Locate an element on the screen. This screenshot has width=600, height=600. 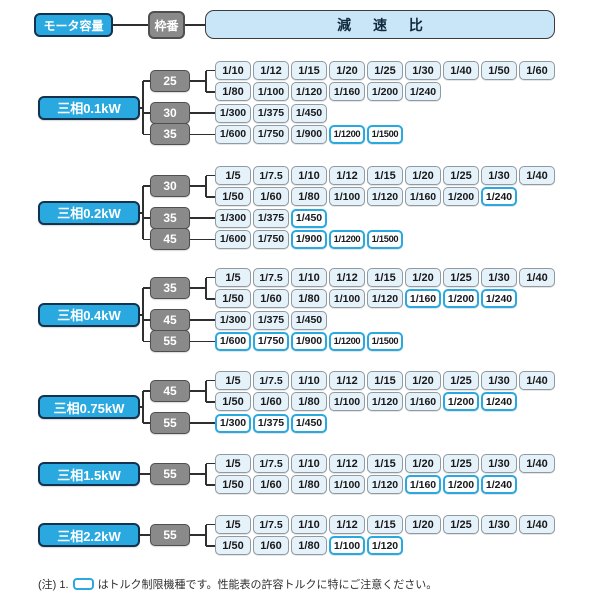
ratio-box: 1/300 is located at coordinates (233, 113).